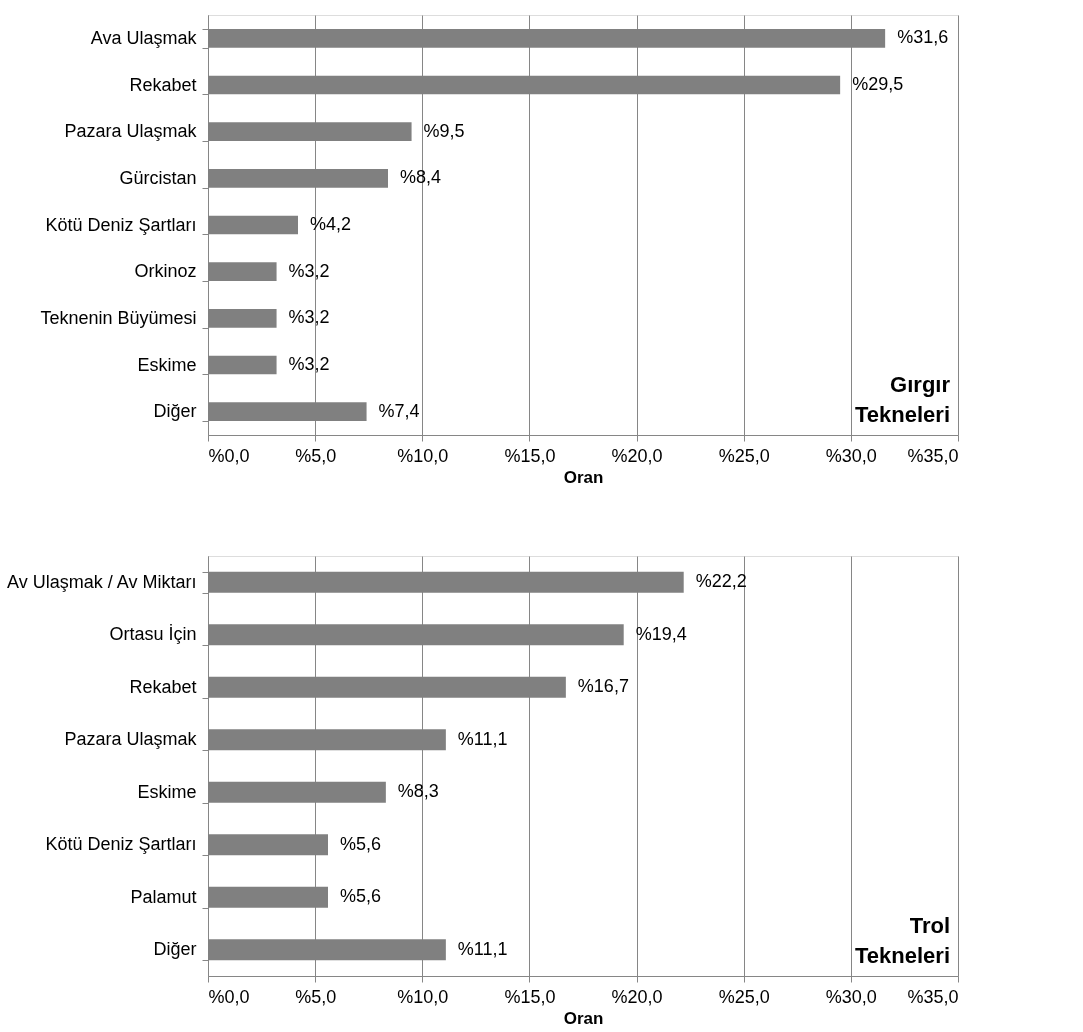 The height and width of the screenshot is (1032, 1083). What do you see at coordinates (144, 37) in the screenshot?
I see `y-tick-label: Ava Ulaşmak` at bounding box center [144, 37].